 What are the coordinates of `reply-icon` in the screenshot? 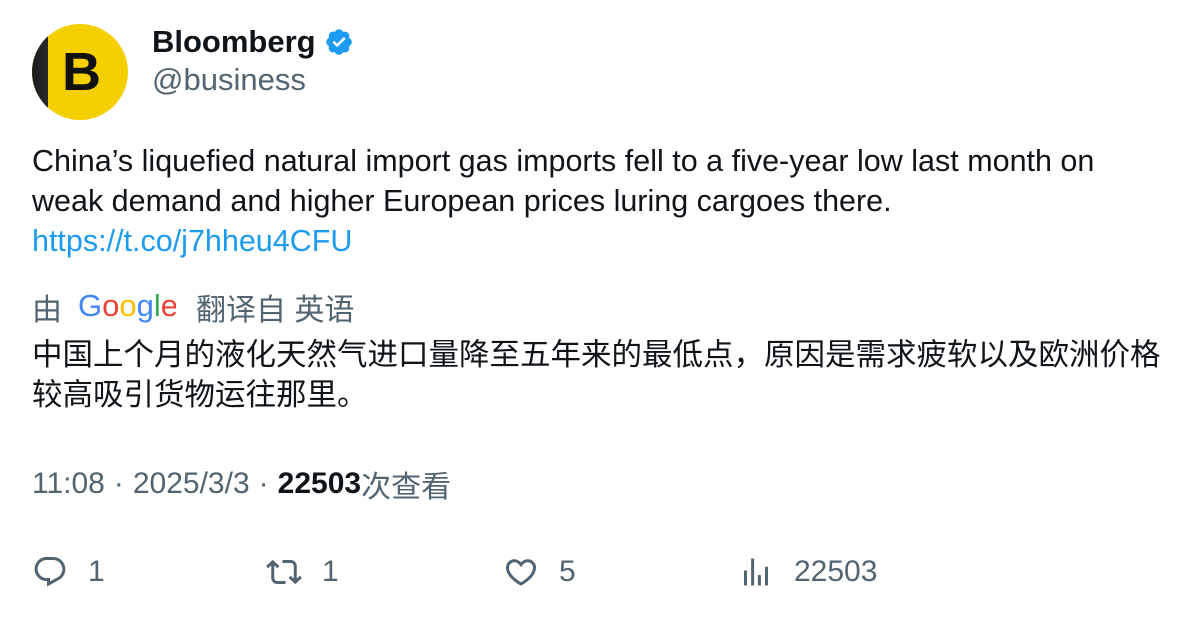 It's located at (50, 572).